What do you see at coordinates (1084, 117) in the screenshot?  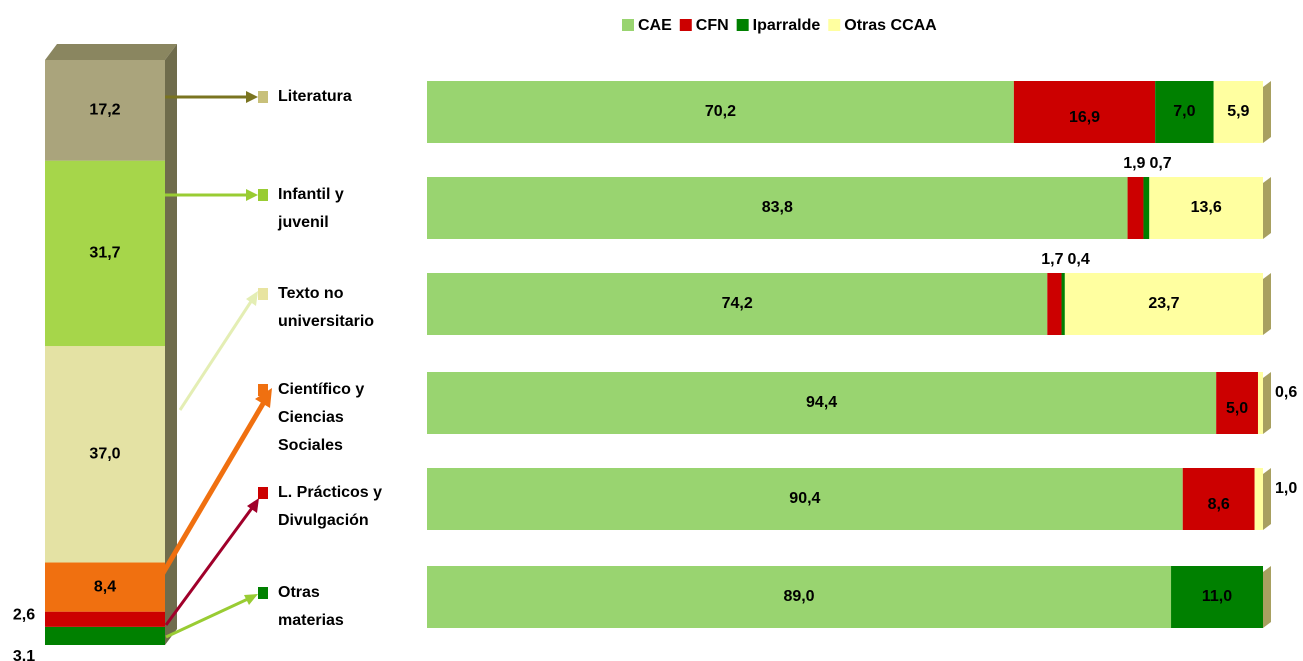 I see `value-label: 16,9` at bounding box center [1084, 117].